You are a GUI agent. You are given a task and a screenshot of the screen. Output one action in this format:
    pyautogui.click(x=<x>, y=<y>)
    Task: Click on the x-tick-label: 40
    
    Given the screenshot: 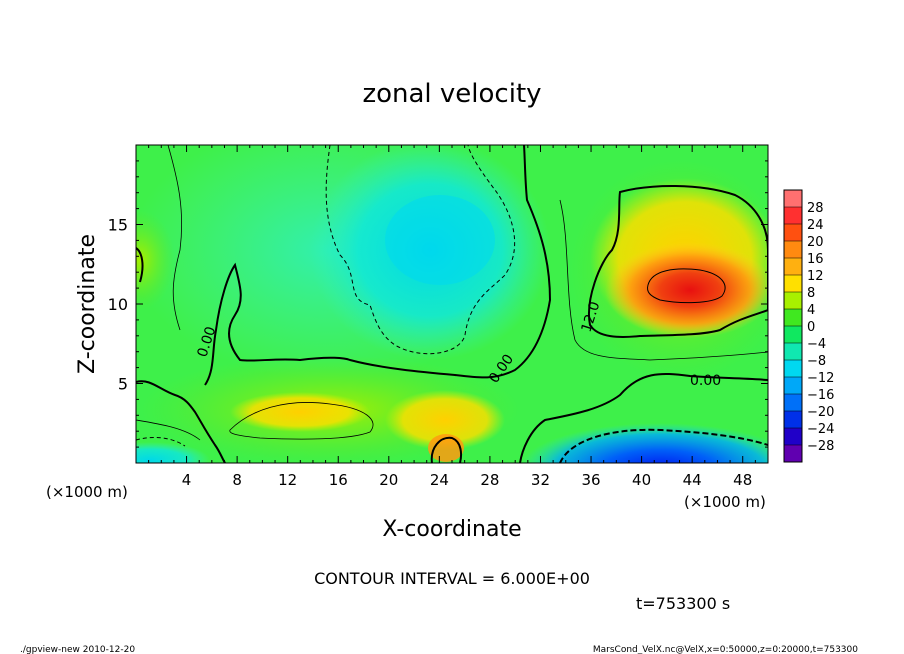 What is the action you would take?
    pyautogui.click(x=641, y=480)
    